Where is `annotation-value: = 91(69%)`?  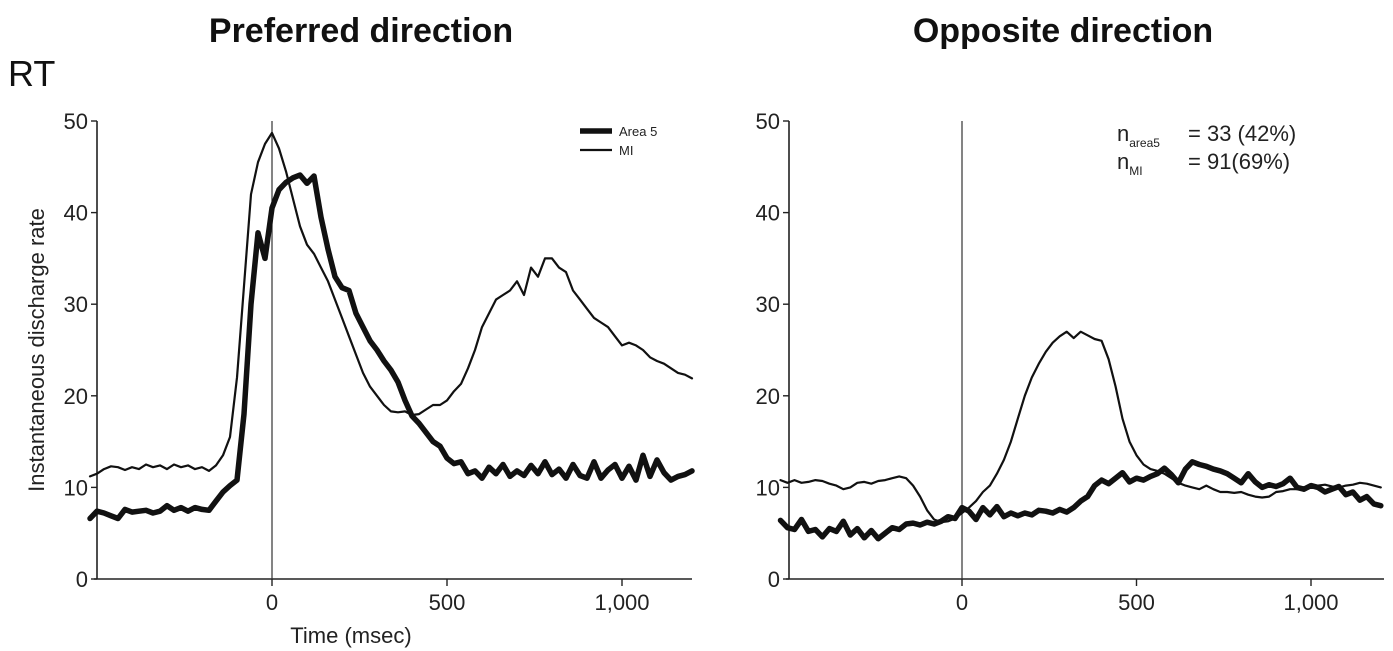 annotation-value: = 91(69%) is located at coordinates (1239, 161).